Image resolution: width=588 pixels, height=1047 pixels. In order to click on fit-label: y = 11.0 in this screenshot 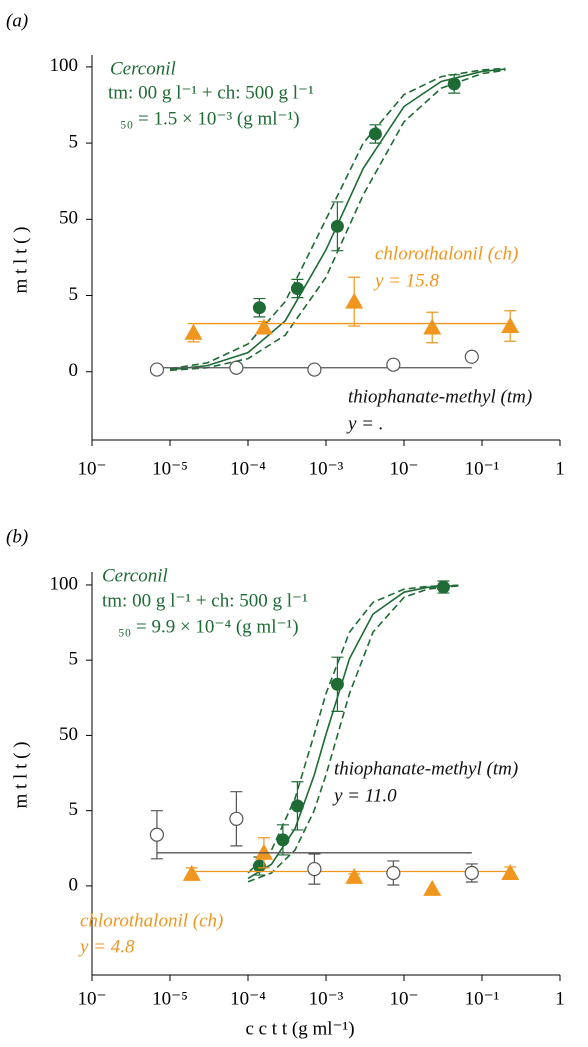, I will do `click(364, 795)`.